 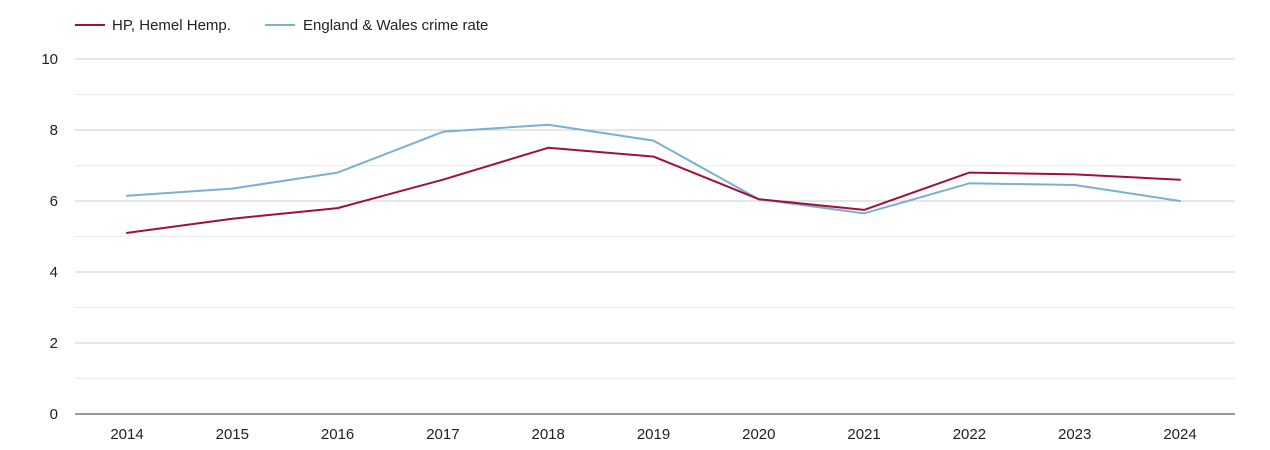 What do you see at coordinates (54, 272) in the screenshot?
I see `y-tick-label: 4` at bounding box center [54, 272].